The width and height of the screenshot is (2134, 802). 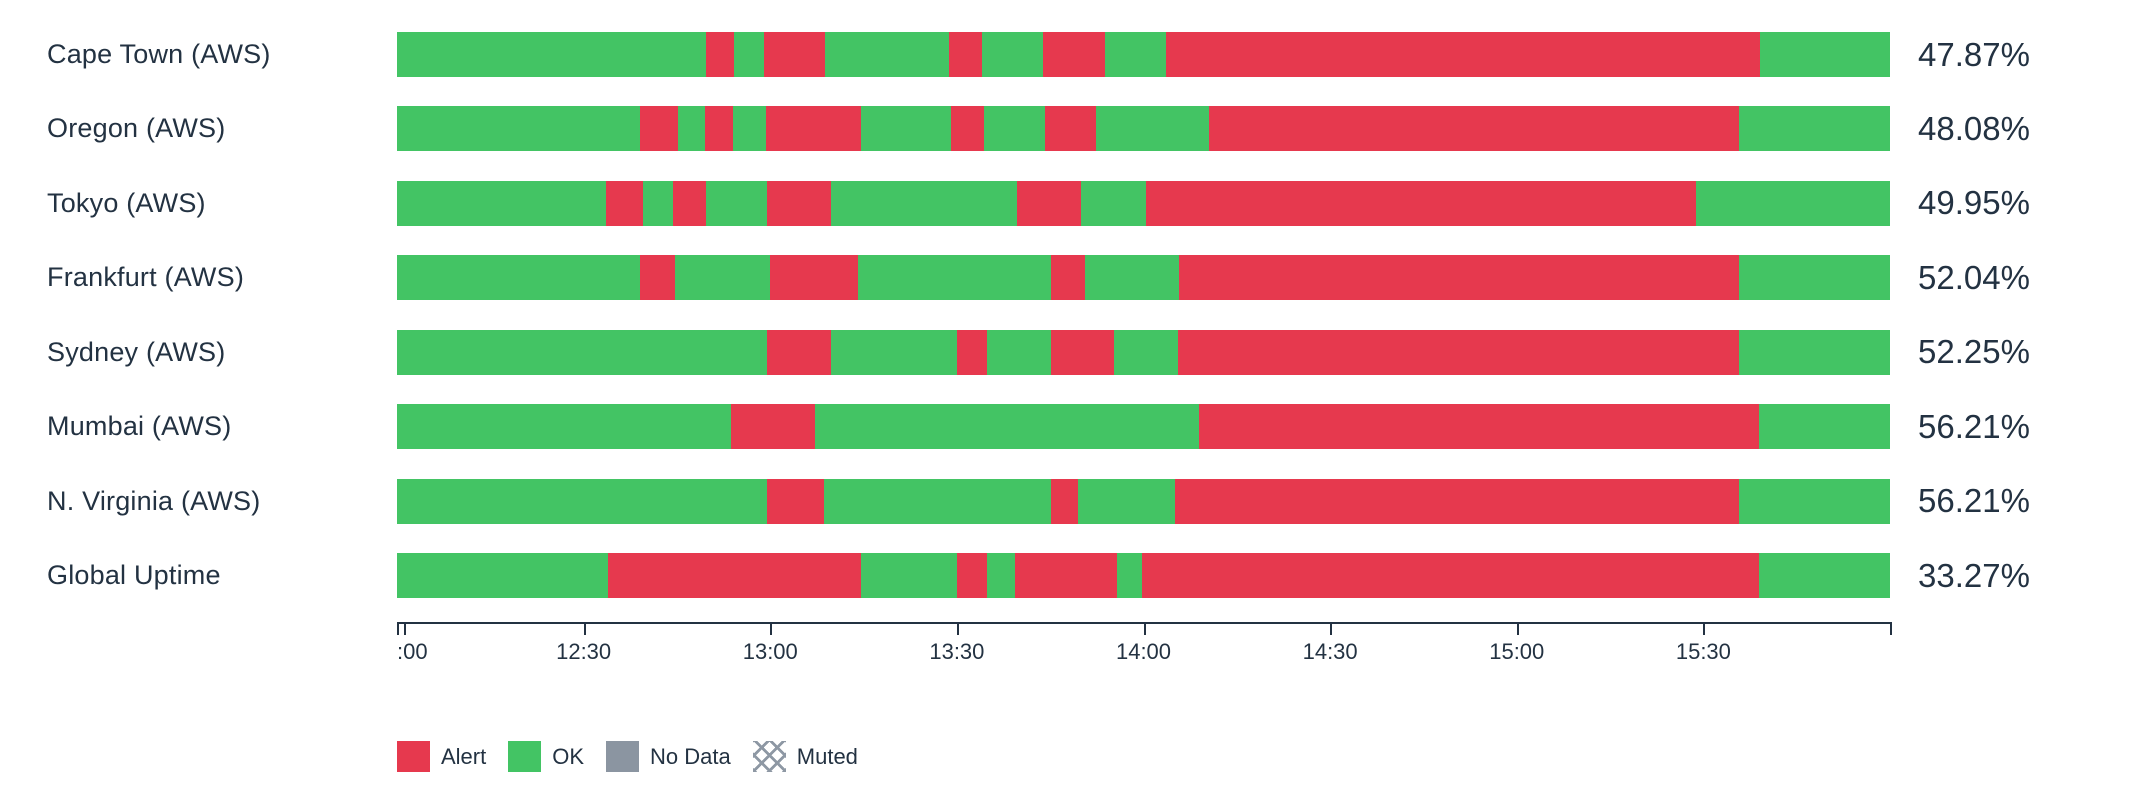 I want to click on uptime-value: 52.04%, so click(x=1974, y=277).